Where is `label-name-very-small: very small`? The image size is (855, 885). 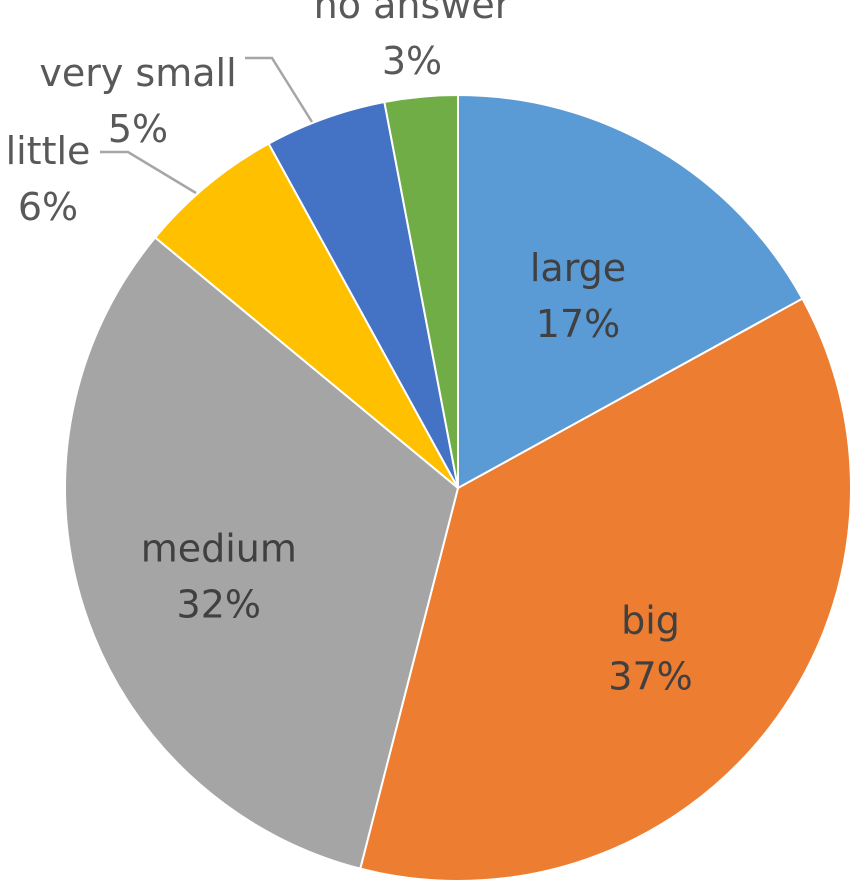
label-name-very-small: very small is located at coordinates (137, 73).